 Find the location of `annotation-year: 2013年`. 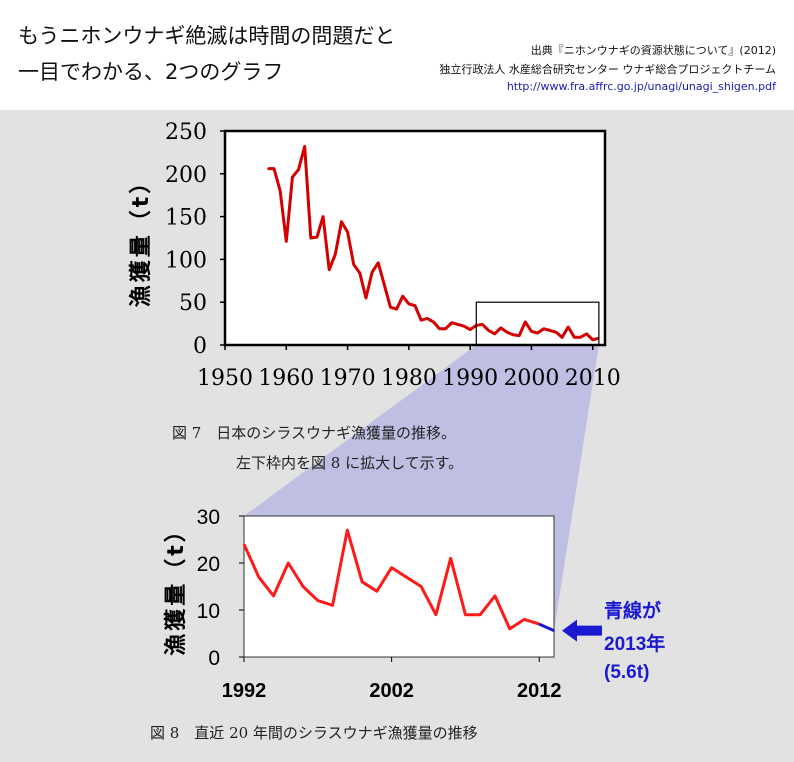

annotation-year: 2013年 is located at coordinates (635, 644).